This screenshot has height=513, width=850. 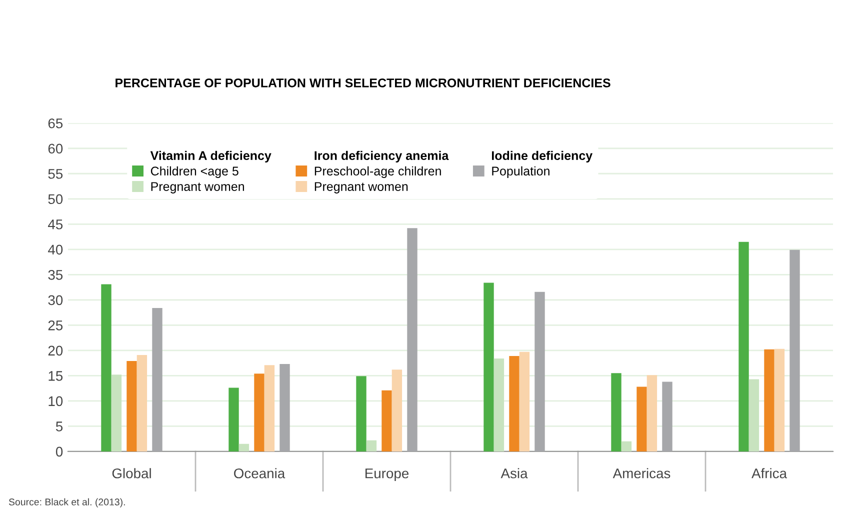 I want to click on y-tick-label: 20, so click(x=55, y=351).